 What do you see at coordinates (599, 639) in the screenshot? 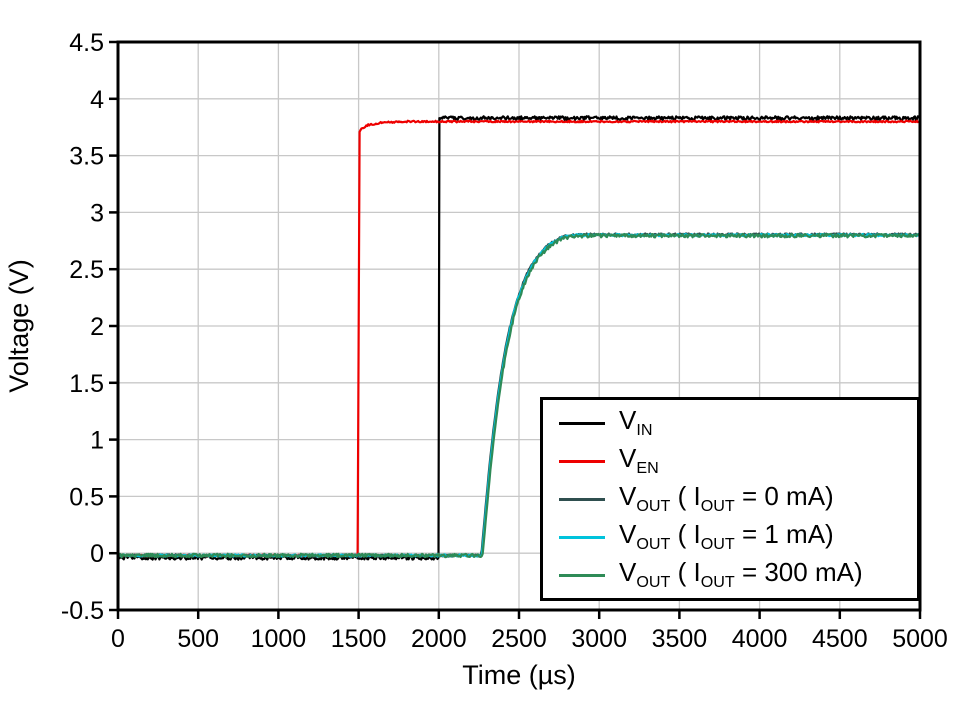
I see `x-tick-label: 3000` at bounding box center [599, 639].